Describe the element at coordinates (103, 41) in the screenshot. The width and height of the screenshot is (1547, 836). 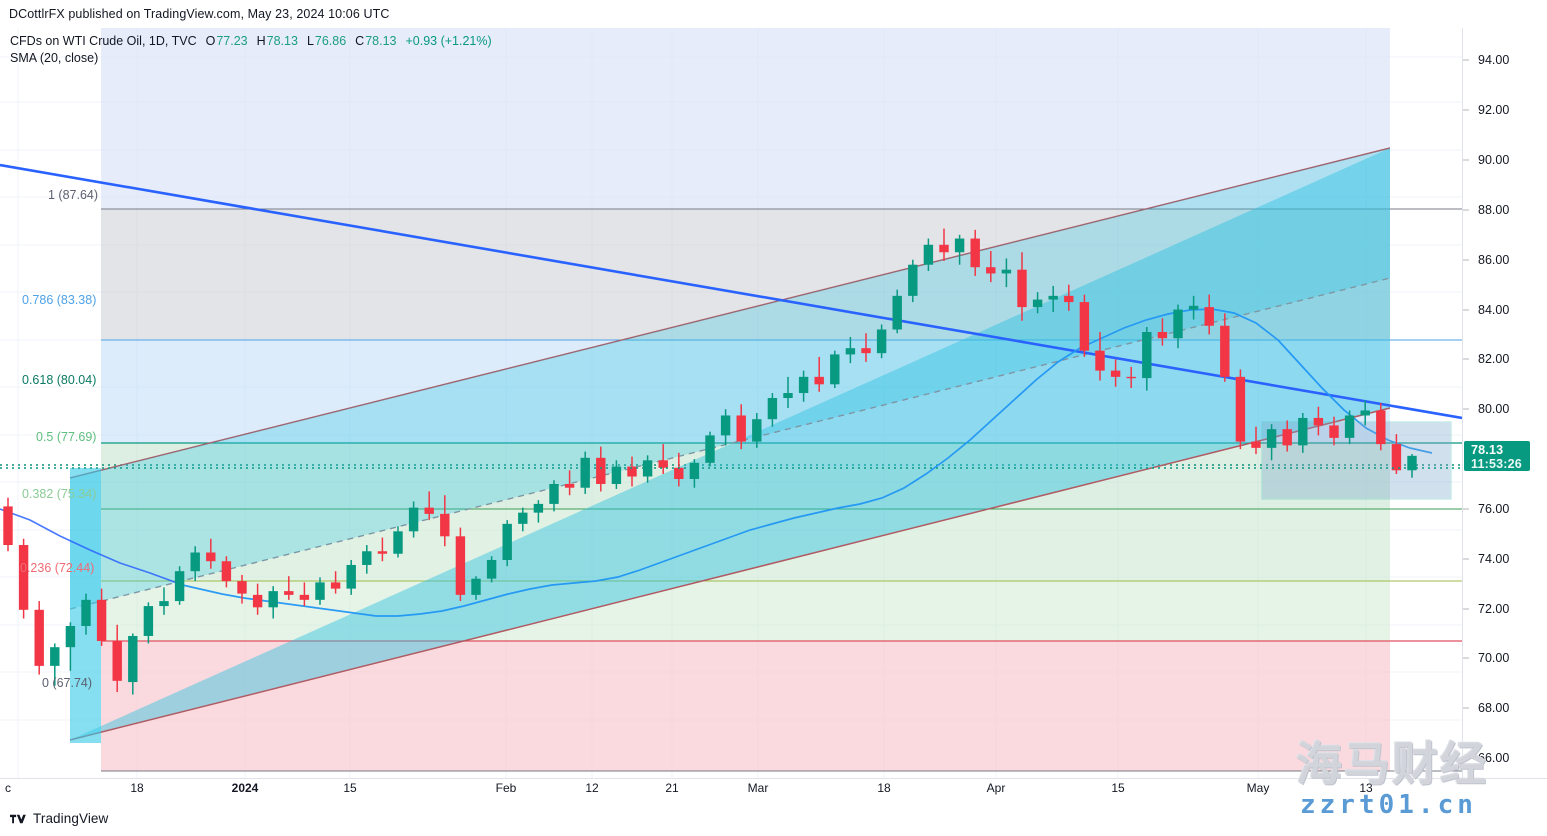
I see `legend-symbol: CFDs on WTI Crude Oil, 1D, TVC` at that location.